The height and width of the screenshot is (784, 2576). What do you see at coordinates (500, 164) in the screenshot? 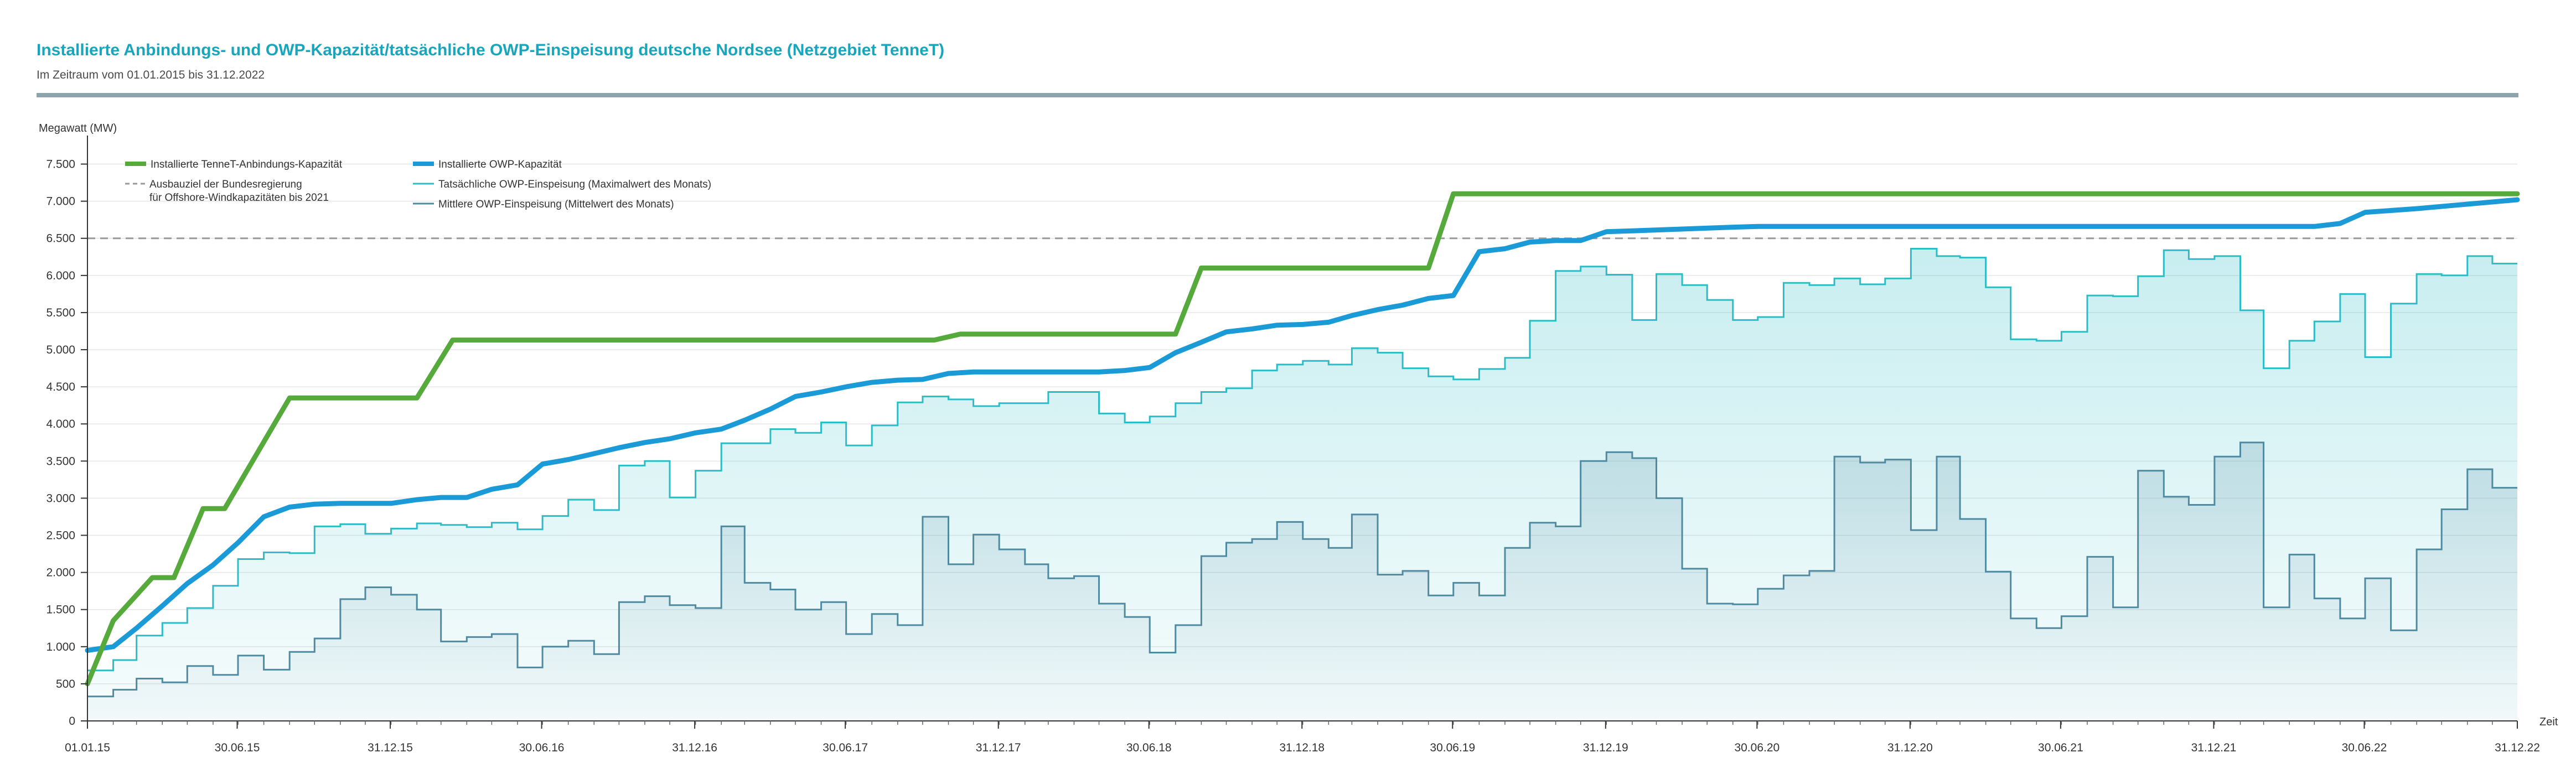
I see `legend-owp-capacity-label: Installierte OWP-Kapazität` at bounding box center [500, 164].